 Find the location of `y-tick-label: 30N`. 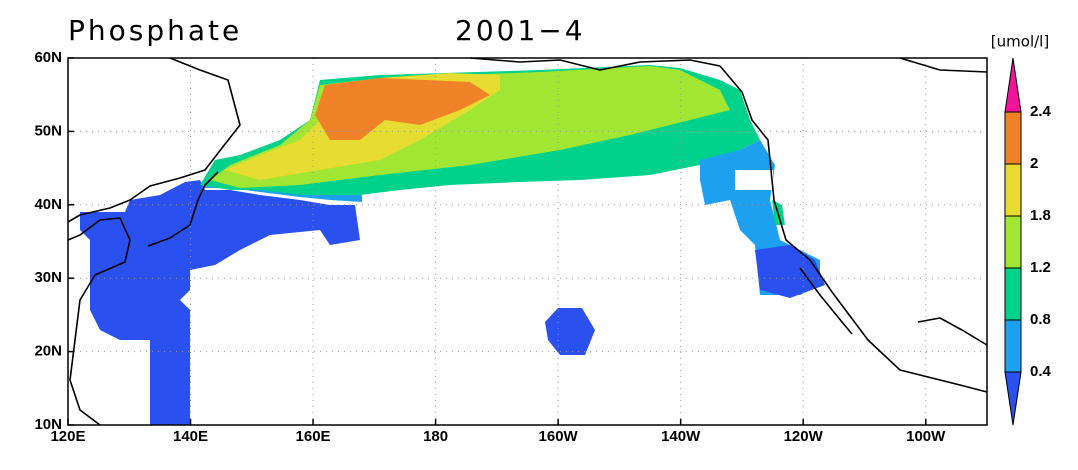

y-tick-label: 30N is located at coordinates (48, 277).